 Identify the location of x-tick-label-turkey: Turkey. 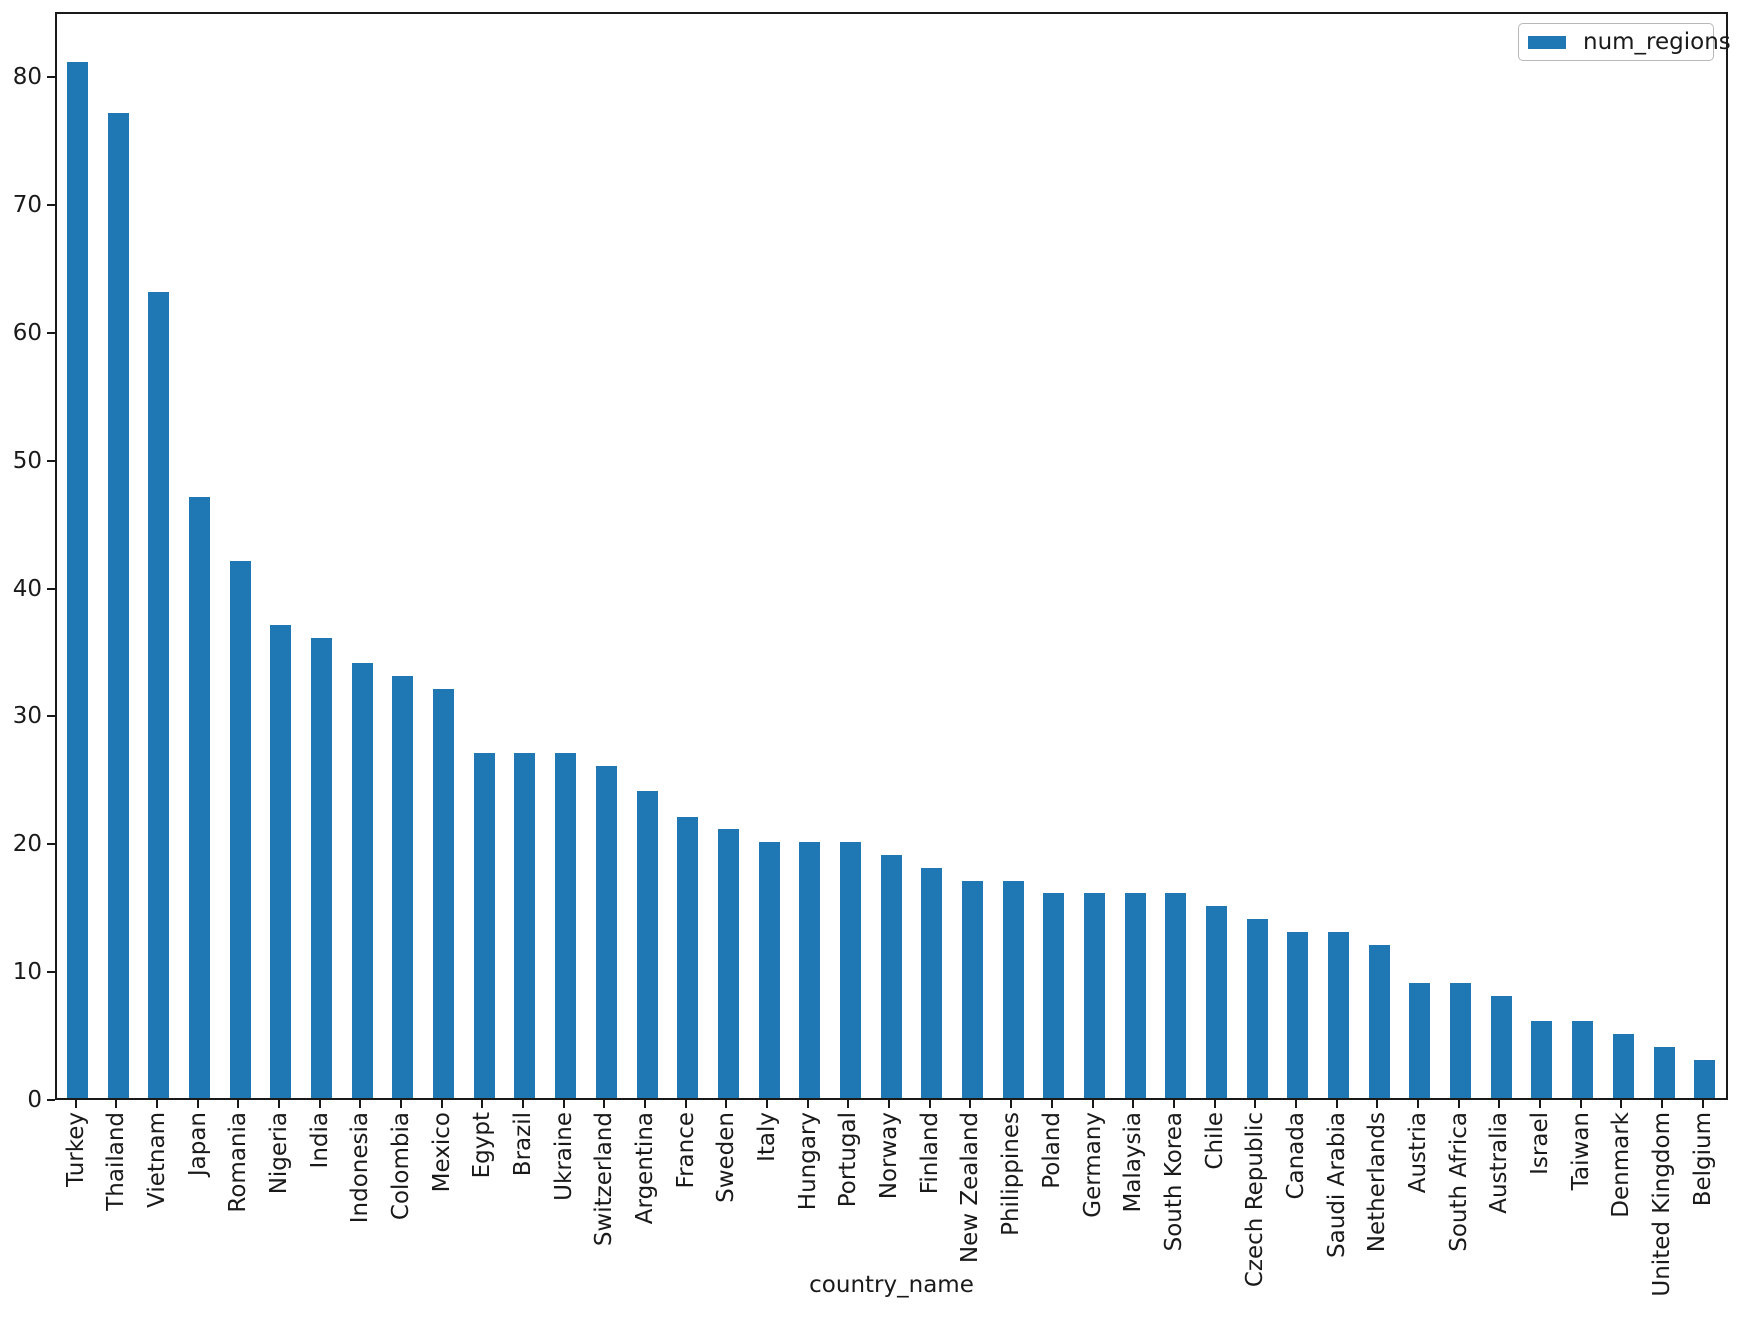
(75, 1149).